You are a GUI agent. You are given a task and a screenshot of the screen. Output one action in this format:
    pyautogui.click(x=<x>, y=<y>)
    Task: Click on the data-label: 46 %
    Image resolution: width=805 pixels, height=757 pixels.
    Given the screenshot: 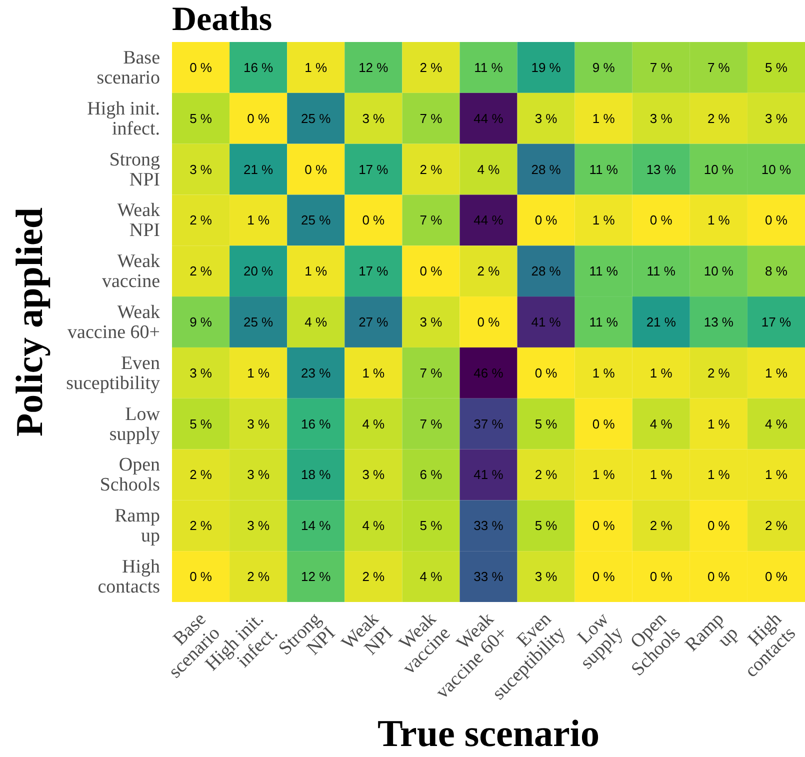 What is the action you would take?
    pyautogui.click(x=489, y=372)
    